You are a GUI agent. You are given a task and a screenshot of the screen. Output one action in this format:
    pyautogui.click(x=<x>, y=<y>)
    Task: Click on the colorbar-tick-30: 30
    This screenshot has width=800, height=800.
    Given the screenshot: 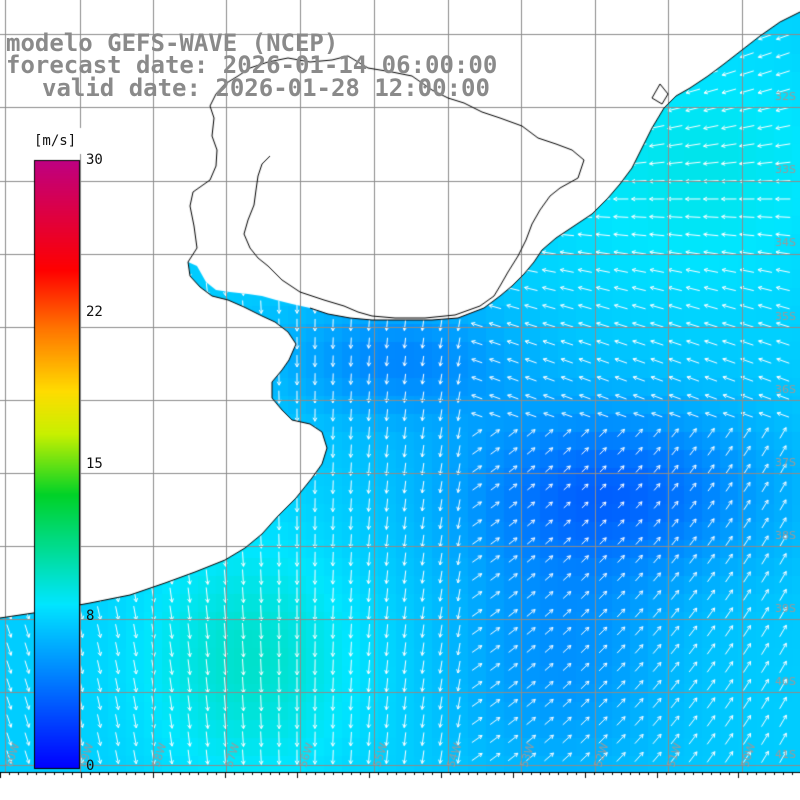 What is the action you would take?
    pyautogui.click(x=94, y=160)
    